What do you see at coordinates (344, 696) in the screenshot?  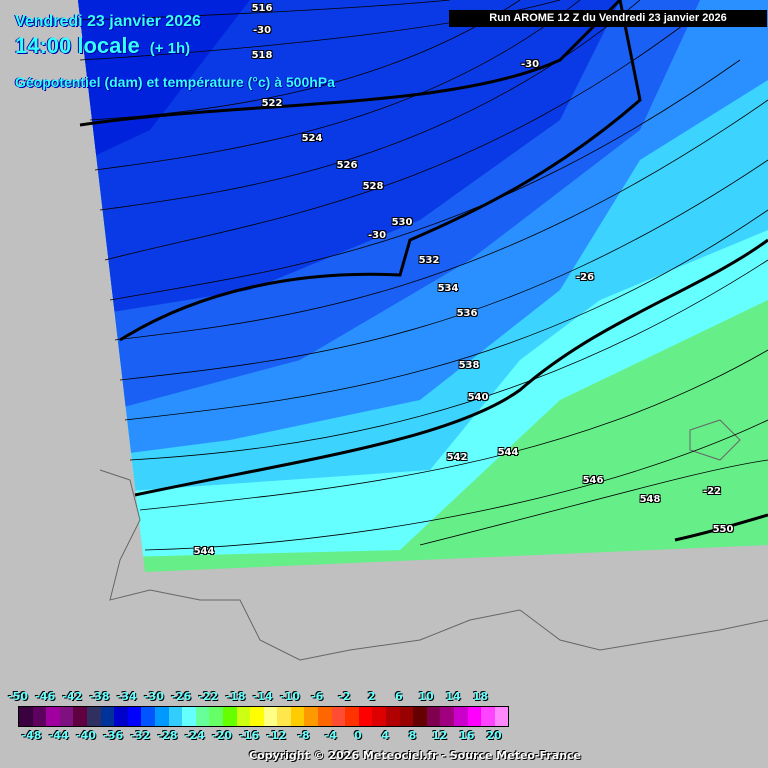 I see `legend-label: -2` at bounding box center [344, 696].